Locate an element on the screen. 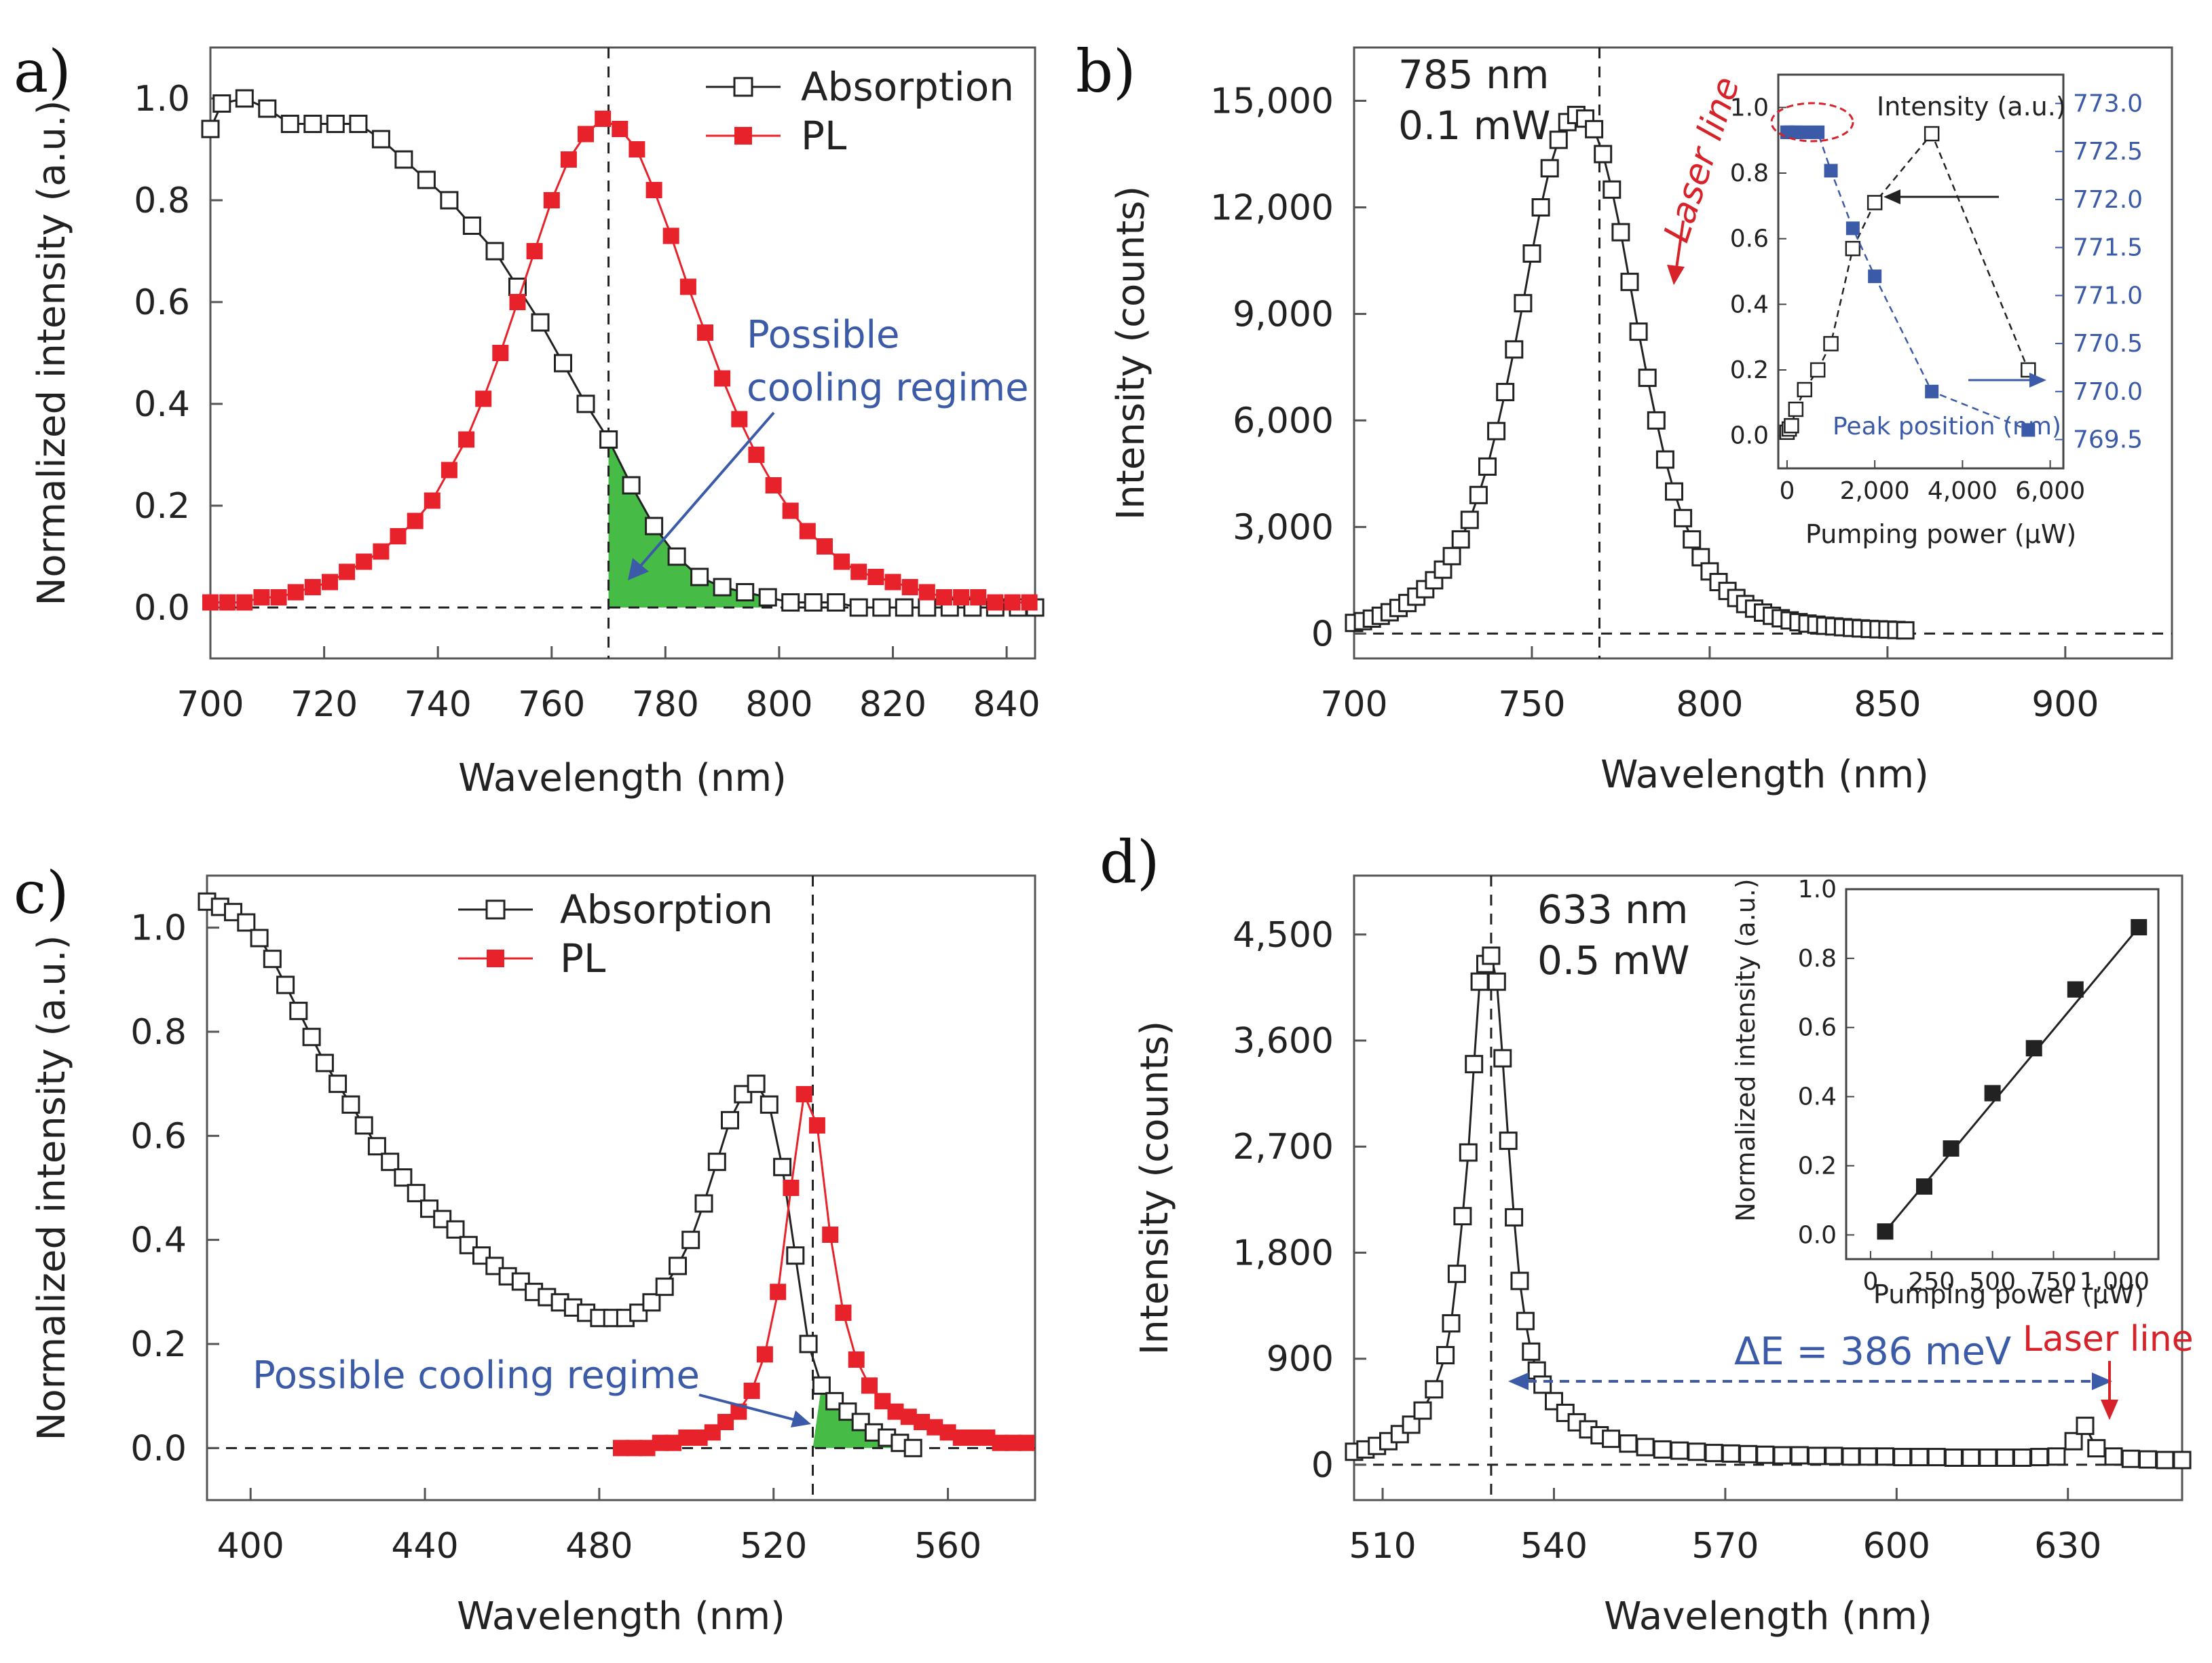 The width and height of the screenshot is (2212, 1663). inset-b-y-tick-label-right: 770.0 is located at coordinates (2108, 392).